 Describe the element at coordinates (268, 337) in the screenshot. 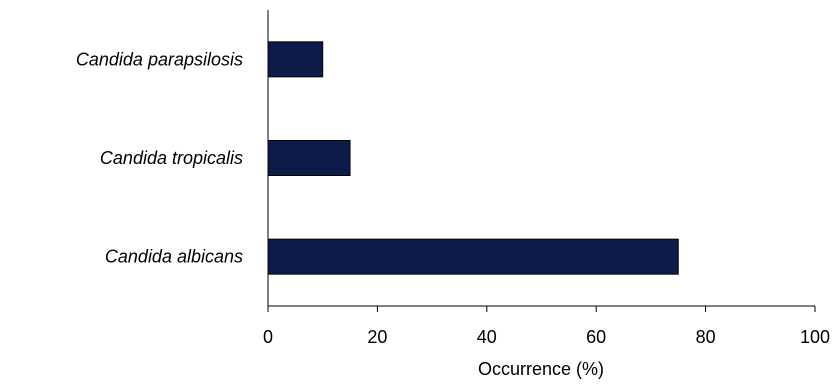

I see `x-tick-label: 0` at that location.